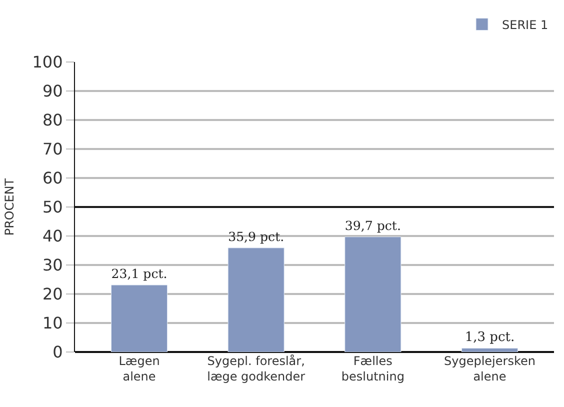 The image size is (564, 407). I want to click on x-tick-label: Sygepl. foreslår, læge godkender, so click(256, 369).